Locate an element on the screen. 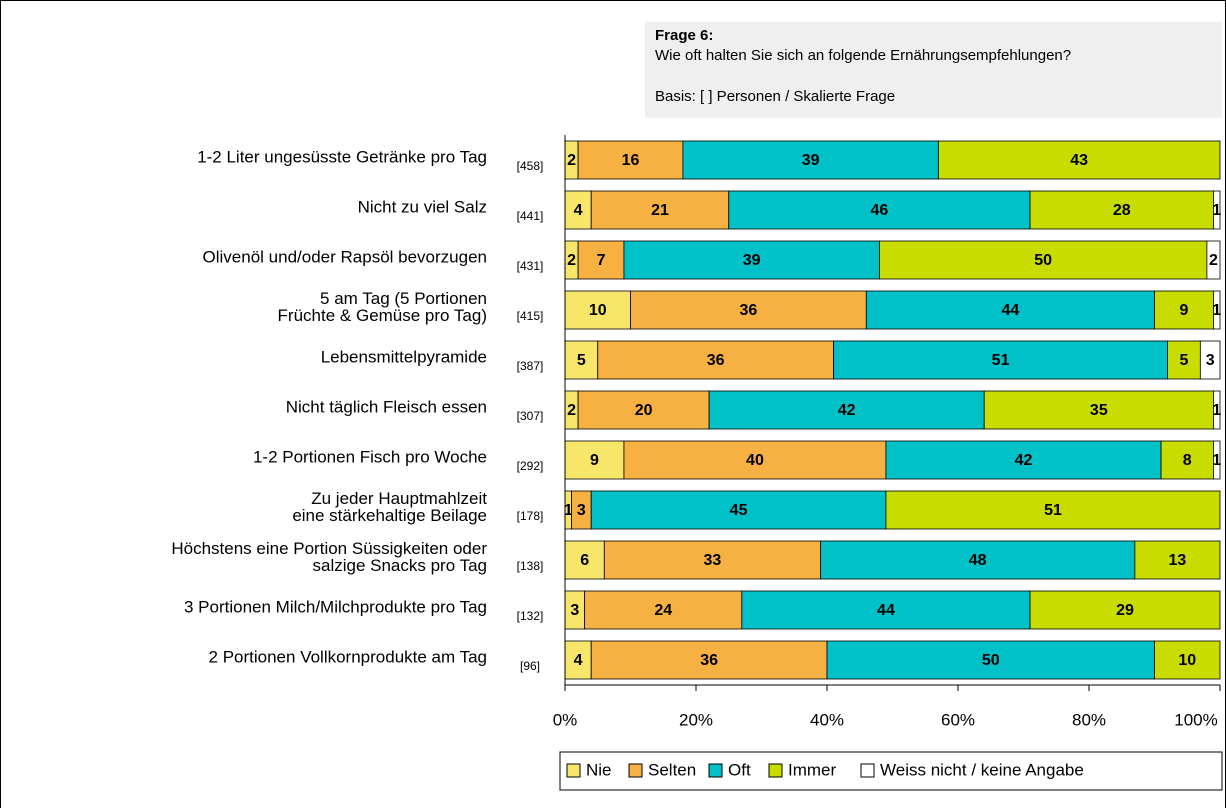 This screenshot has height=808, width=1226. value-label: 13 is located at coordinates (1178, 560).